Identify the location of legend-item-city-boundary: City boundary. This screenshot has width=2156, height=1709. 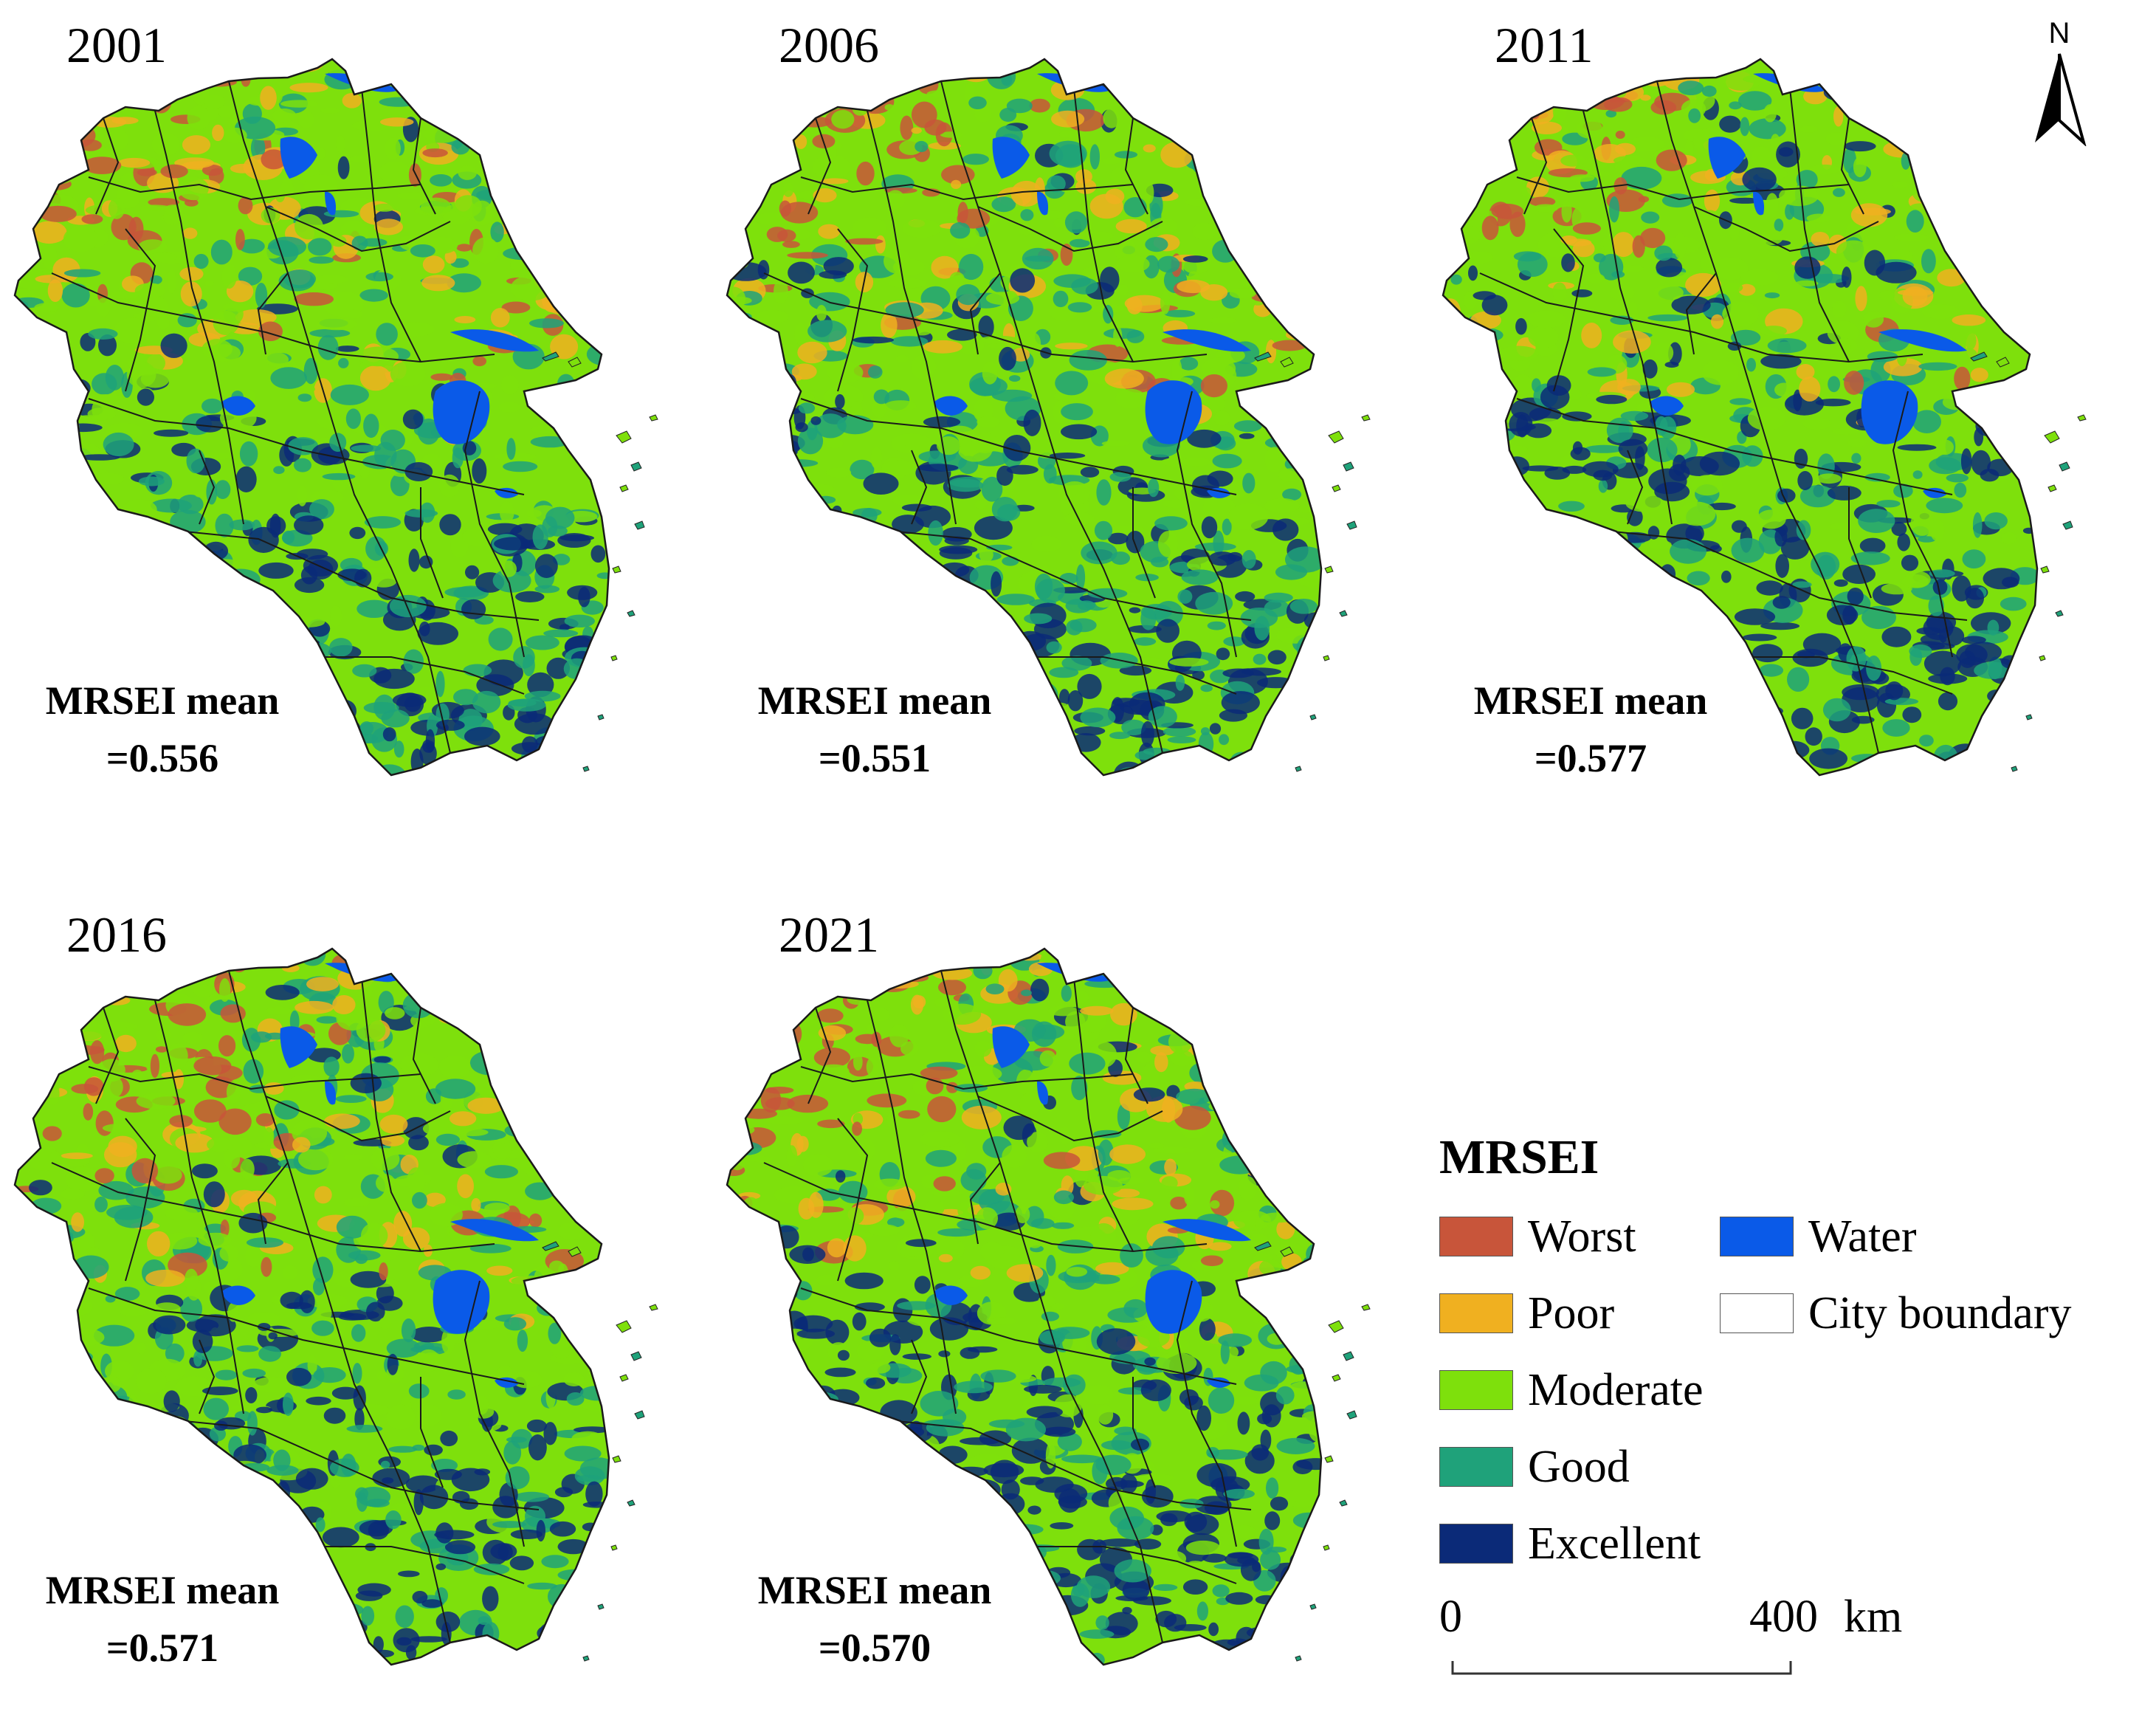
(1896, 1313).